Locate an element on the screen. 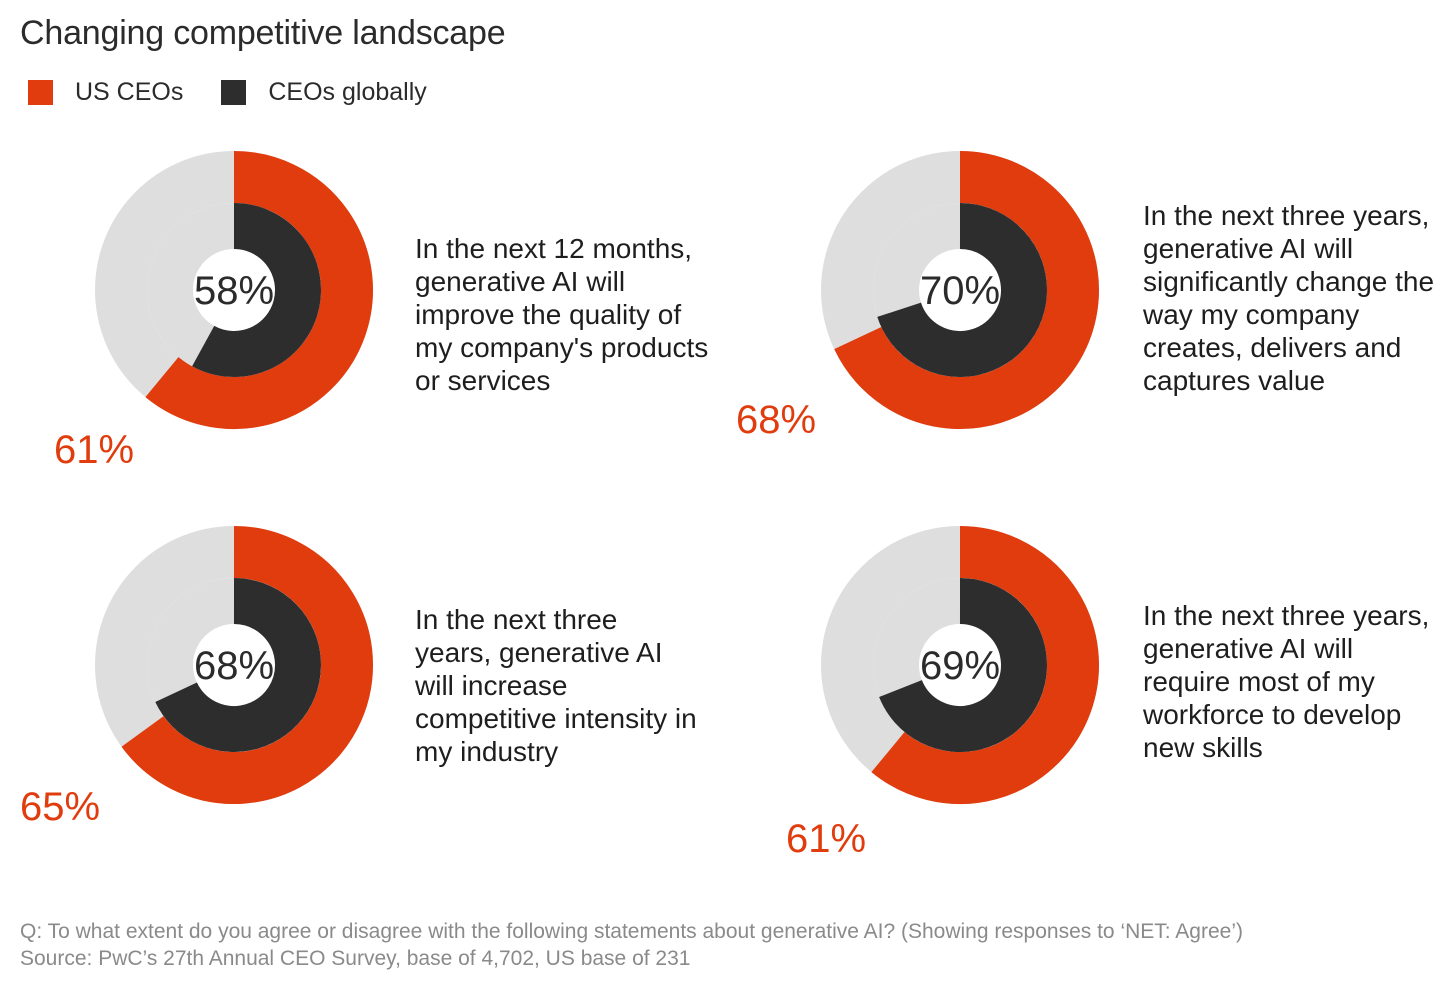  global-value-label: 68% is located at coordinates (234, 666).